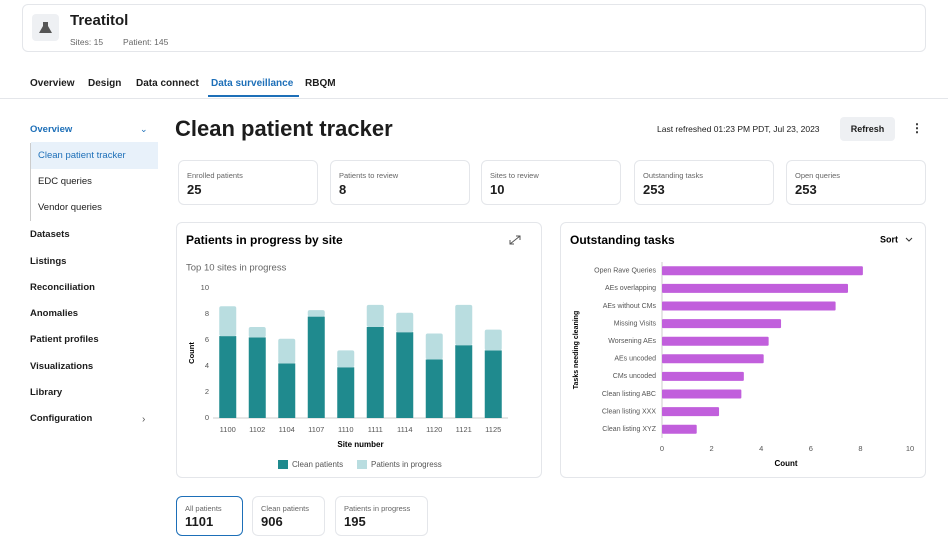  I want to click on chart-title: Outstanding tasks, so click(622, 240).